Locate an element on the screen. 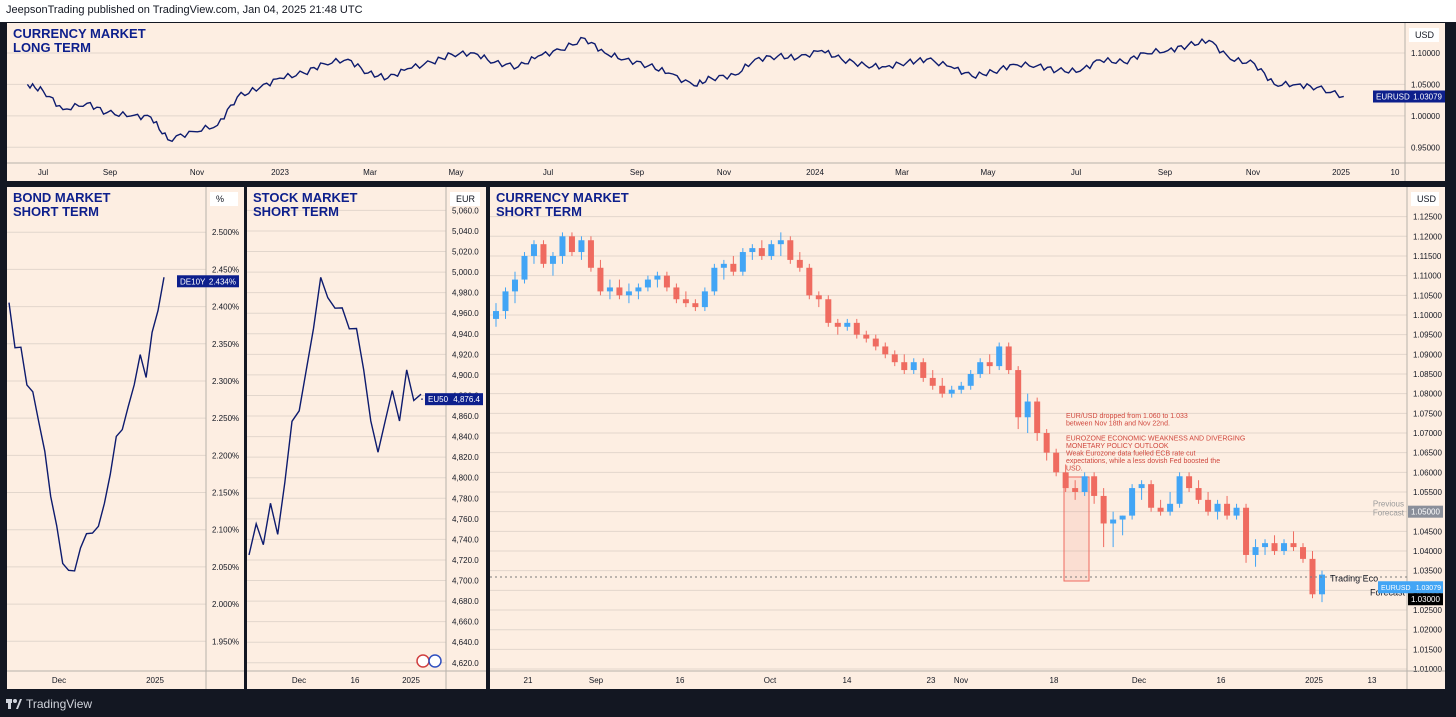  y-tick-label: 1.05000 is located at coordinates (1425, 84).